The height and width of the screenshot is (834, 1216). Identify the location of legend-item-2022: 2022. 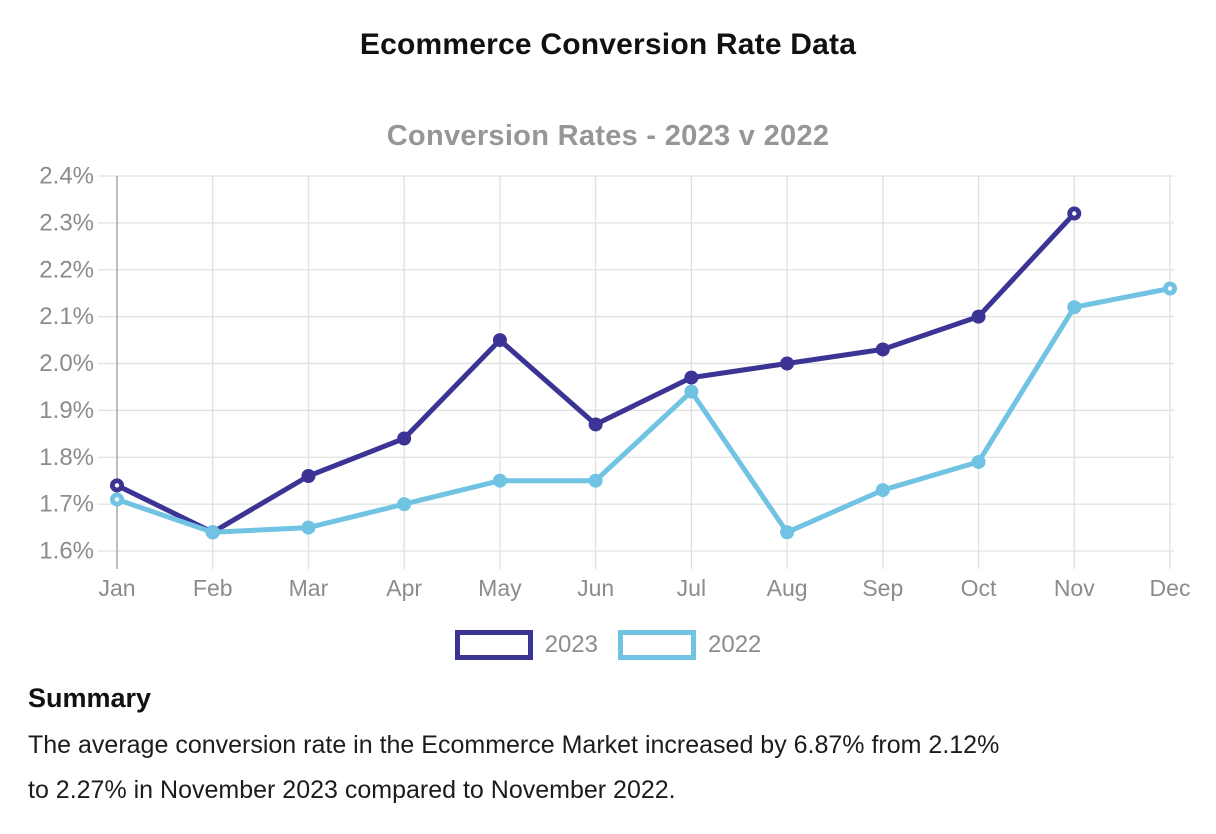
(689, 645).